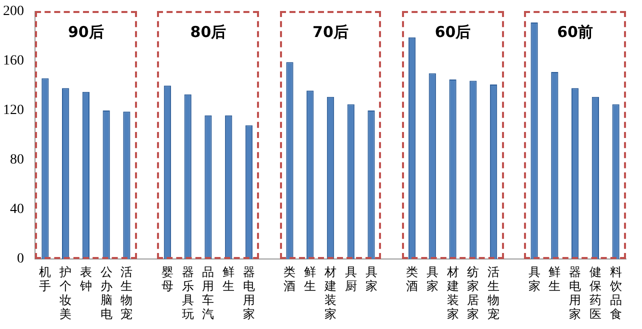 Image resolution: width=642 pixels, height=329 pixels. I want to click on y-tick-label: 120, so click(13, 110).